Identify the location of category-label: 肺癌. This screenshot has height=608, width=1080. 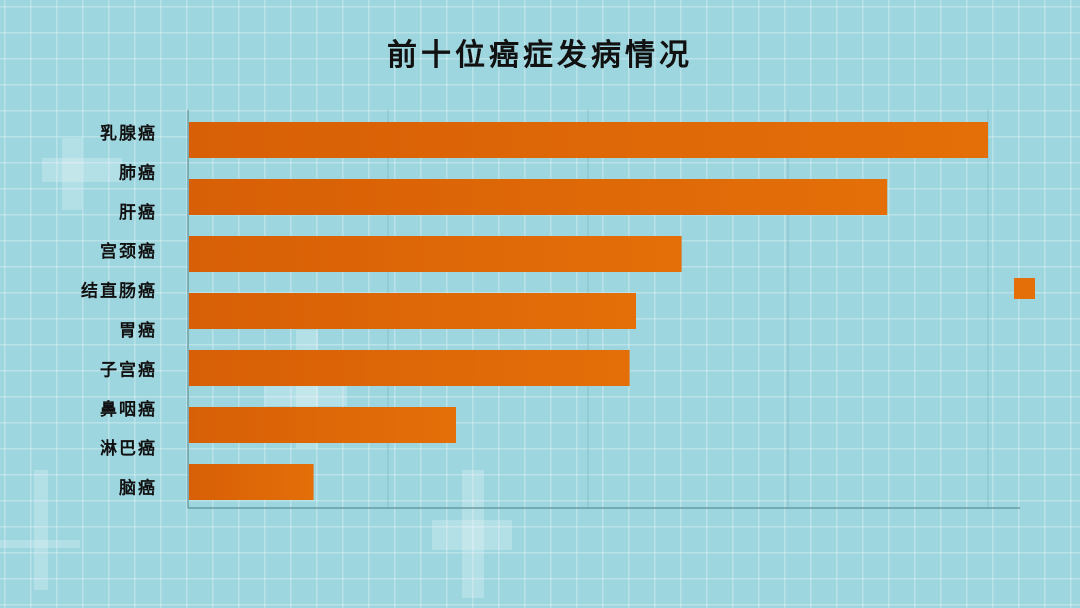
(138, 172).